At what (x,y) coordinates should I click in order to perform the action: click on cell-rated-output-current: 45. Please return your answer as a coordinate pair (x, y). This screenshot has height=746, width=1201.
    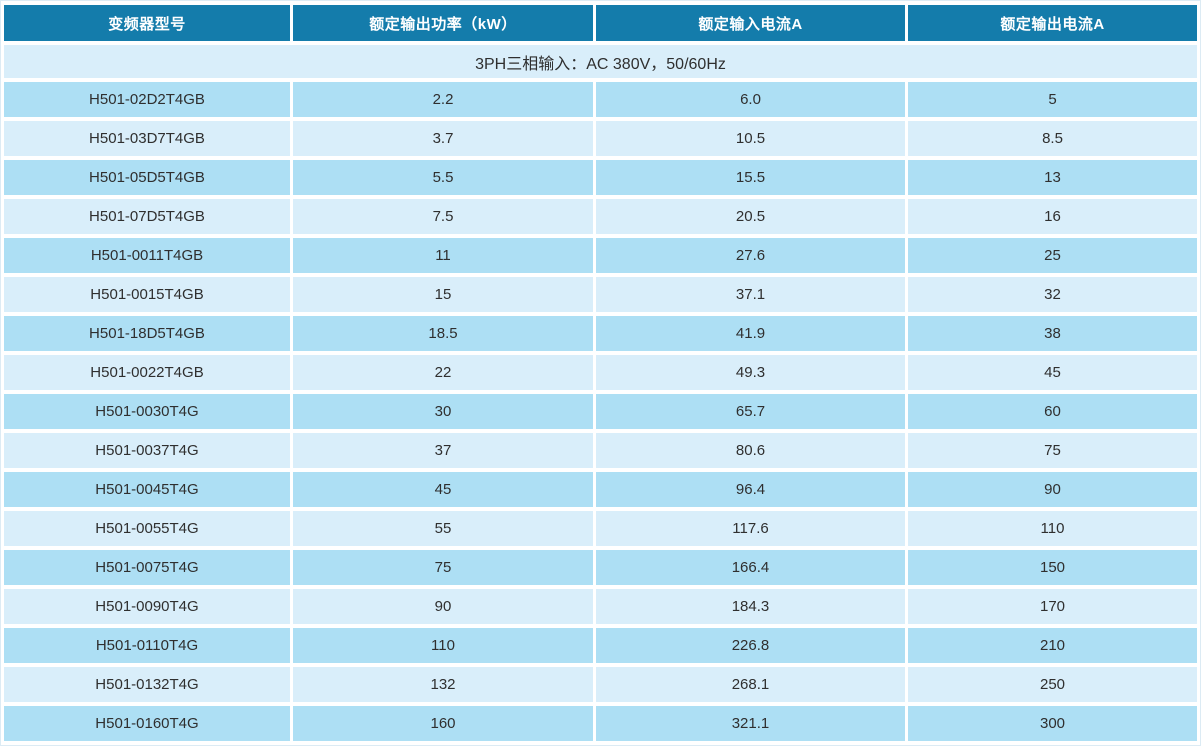
    Looking at the image, I should click on (1052, 372).